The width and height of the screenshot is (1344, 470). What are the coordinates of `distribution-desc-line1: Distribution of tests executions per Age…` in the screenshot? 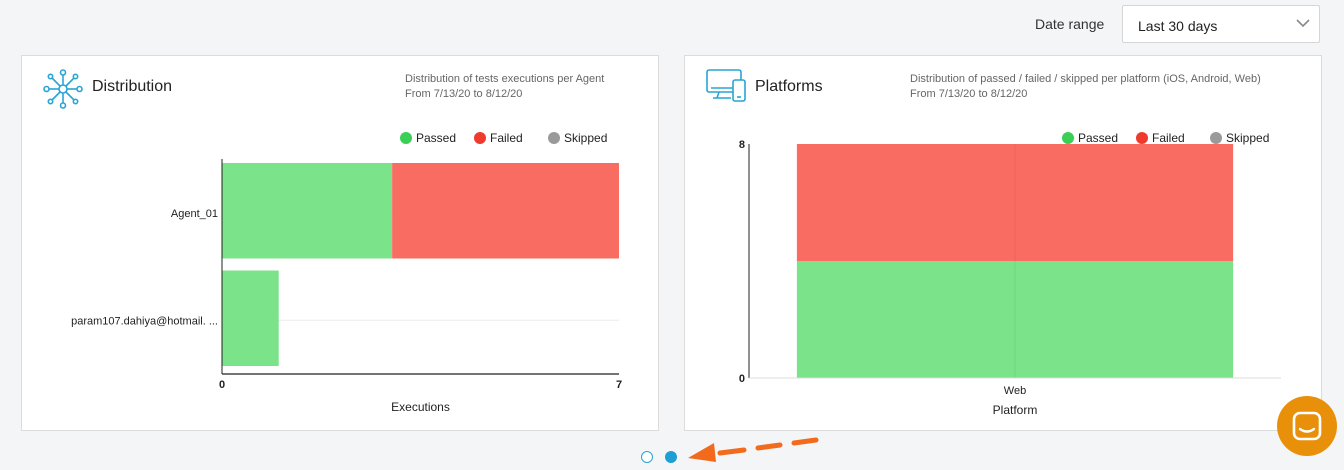 It's located at (505, 79).